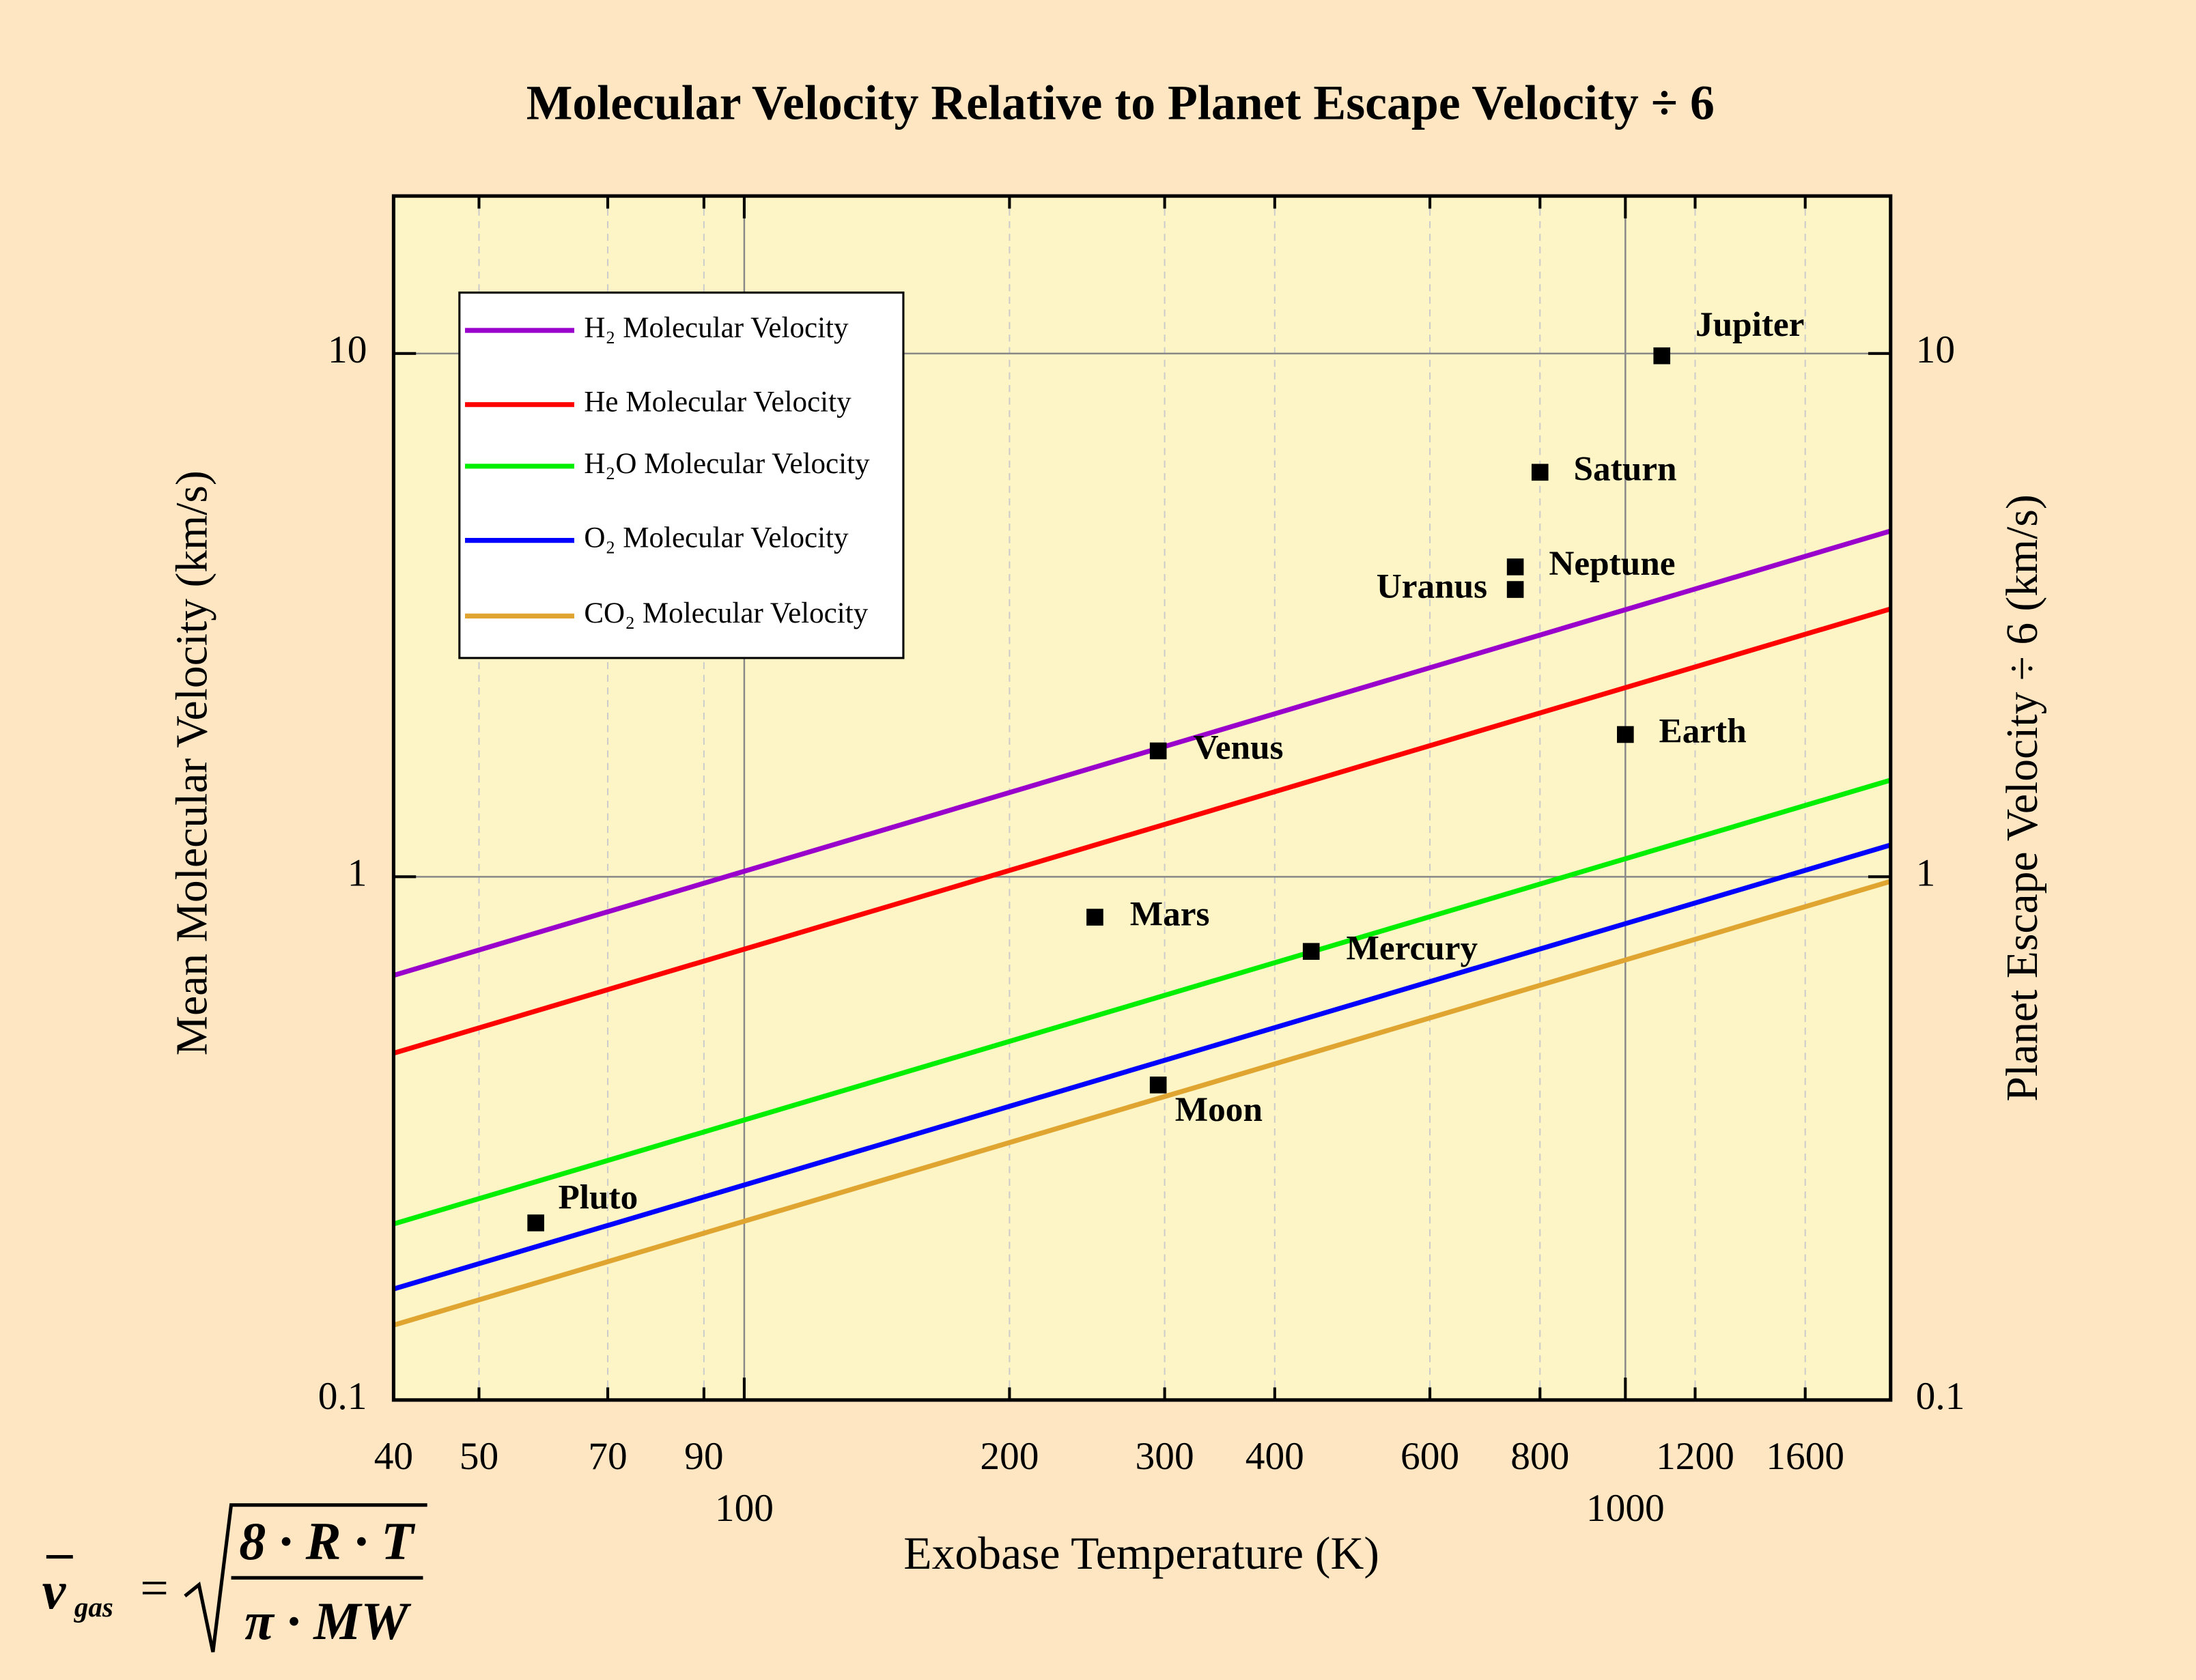 The height and width of the screenshot is (1680, 2196). Describe the element at coordinates (598, 1197) in the screenshot. I see `planet-label: Pluto` at that location.